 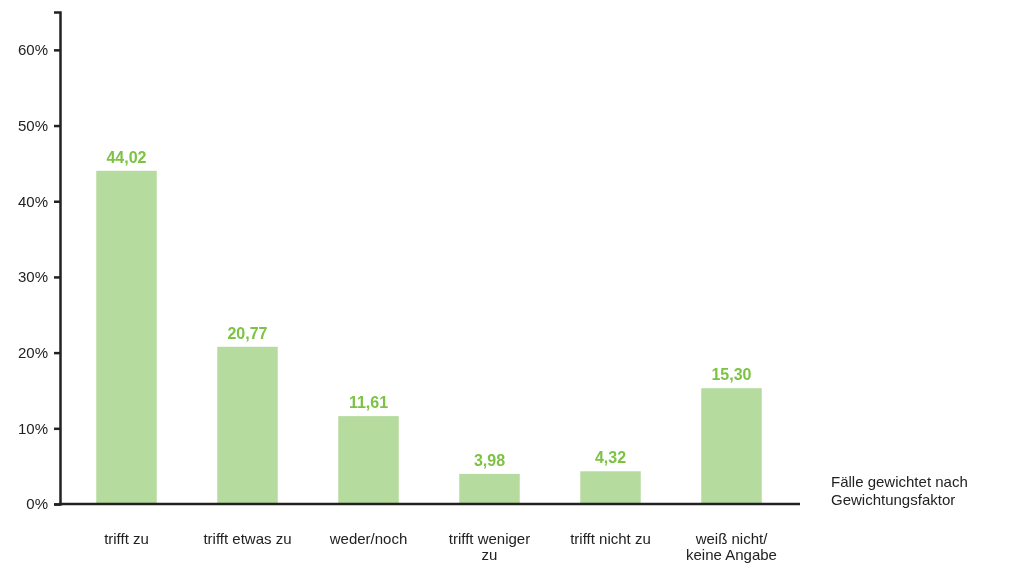 I want to click on data-label: 3,98, so click(x=489, y=460).